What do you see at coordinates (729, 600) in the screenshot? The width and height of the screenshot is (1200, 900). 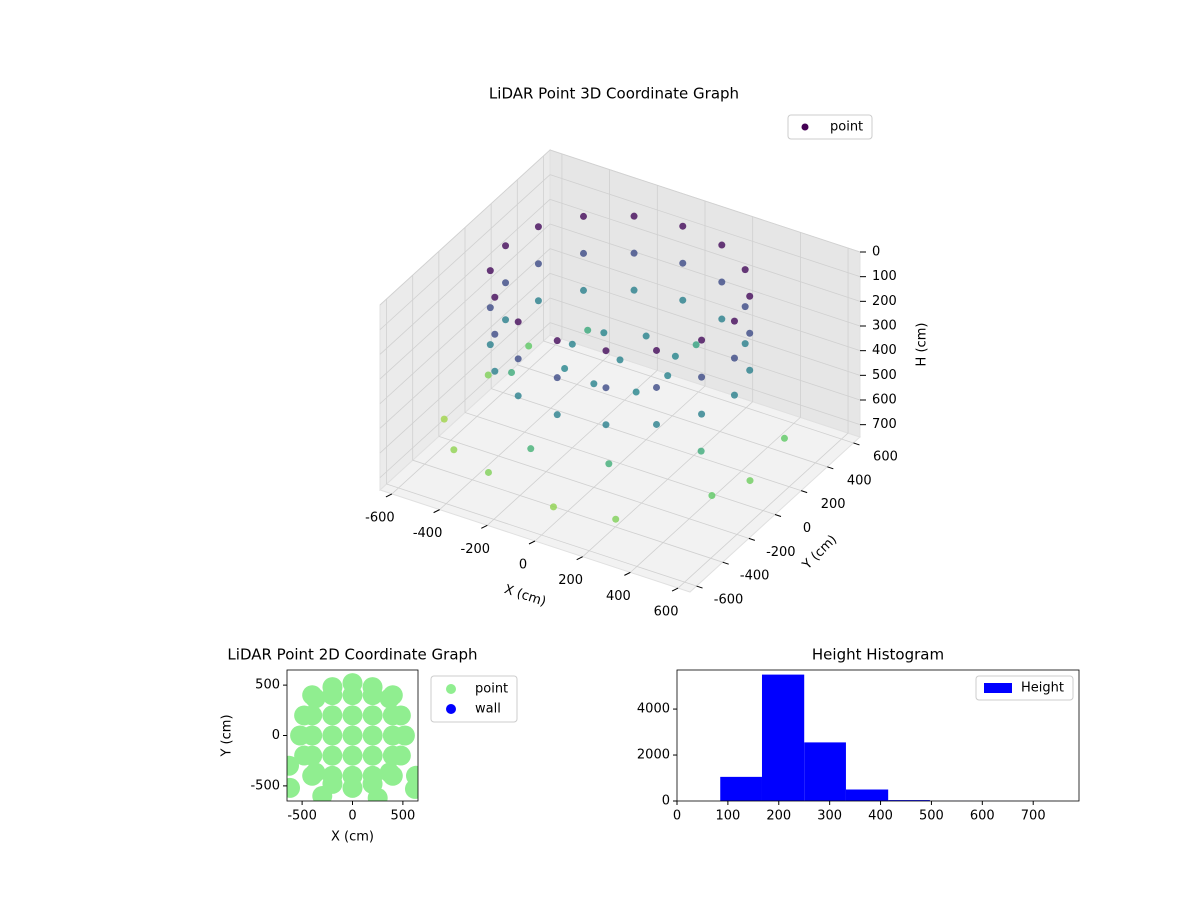 I see `y-tick-label: -600` at bounding box center [729, 600].